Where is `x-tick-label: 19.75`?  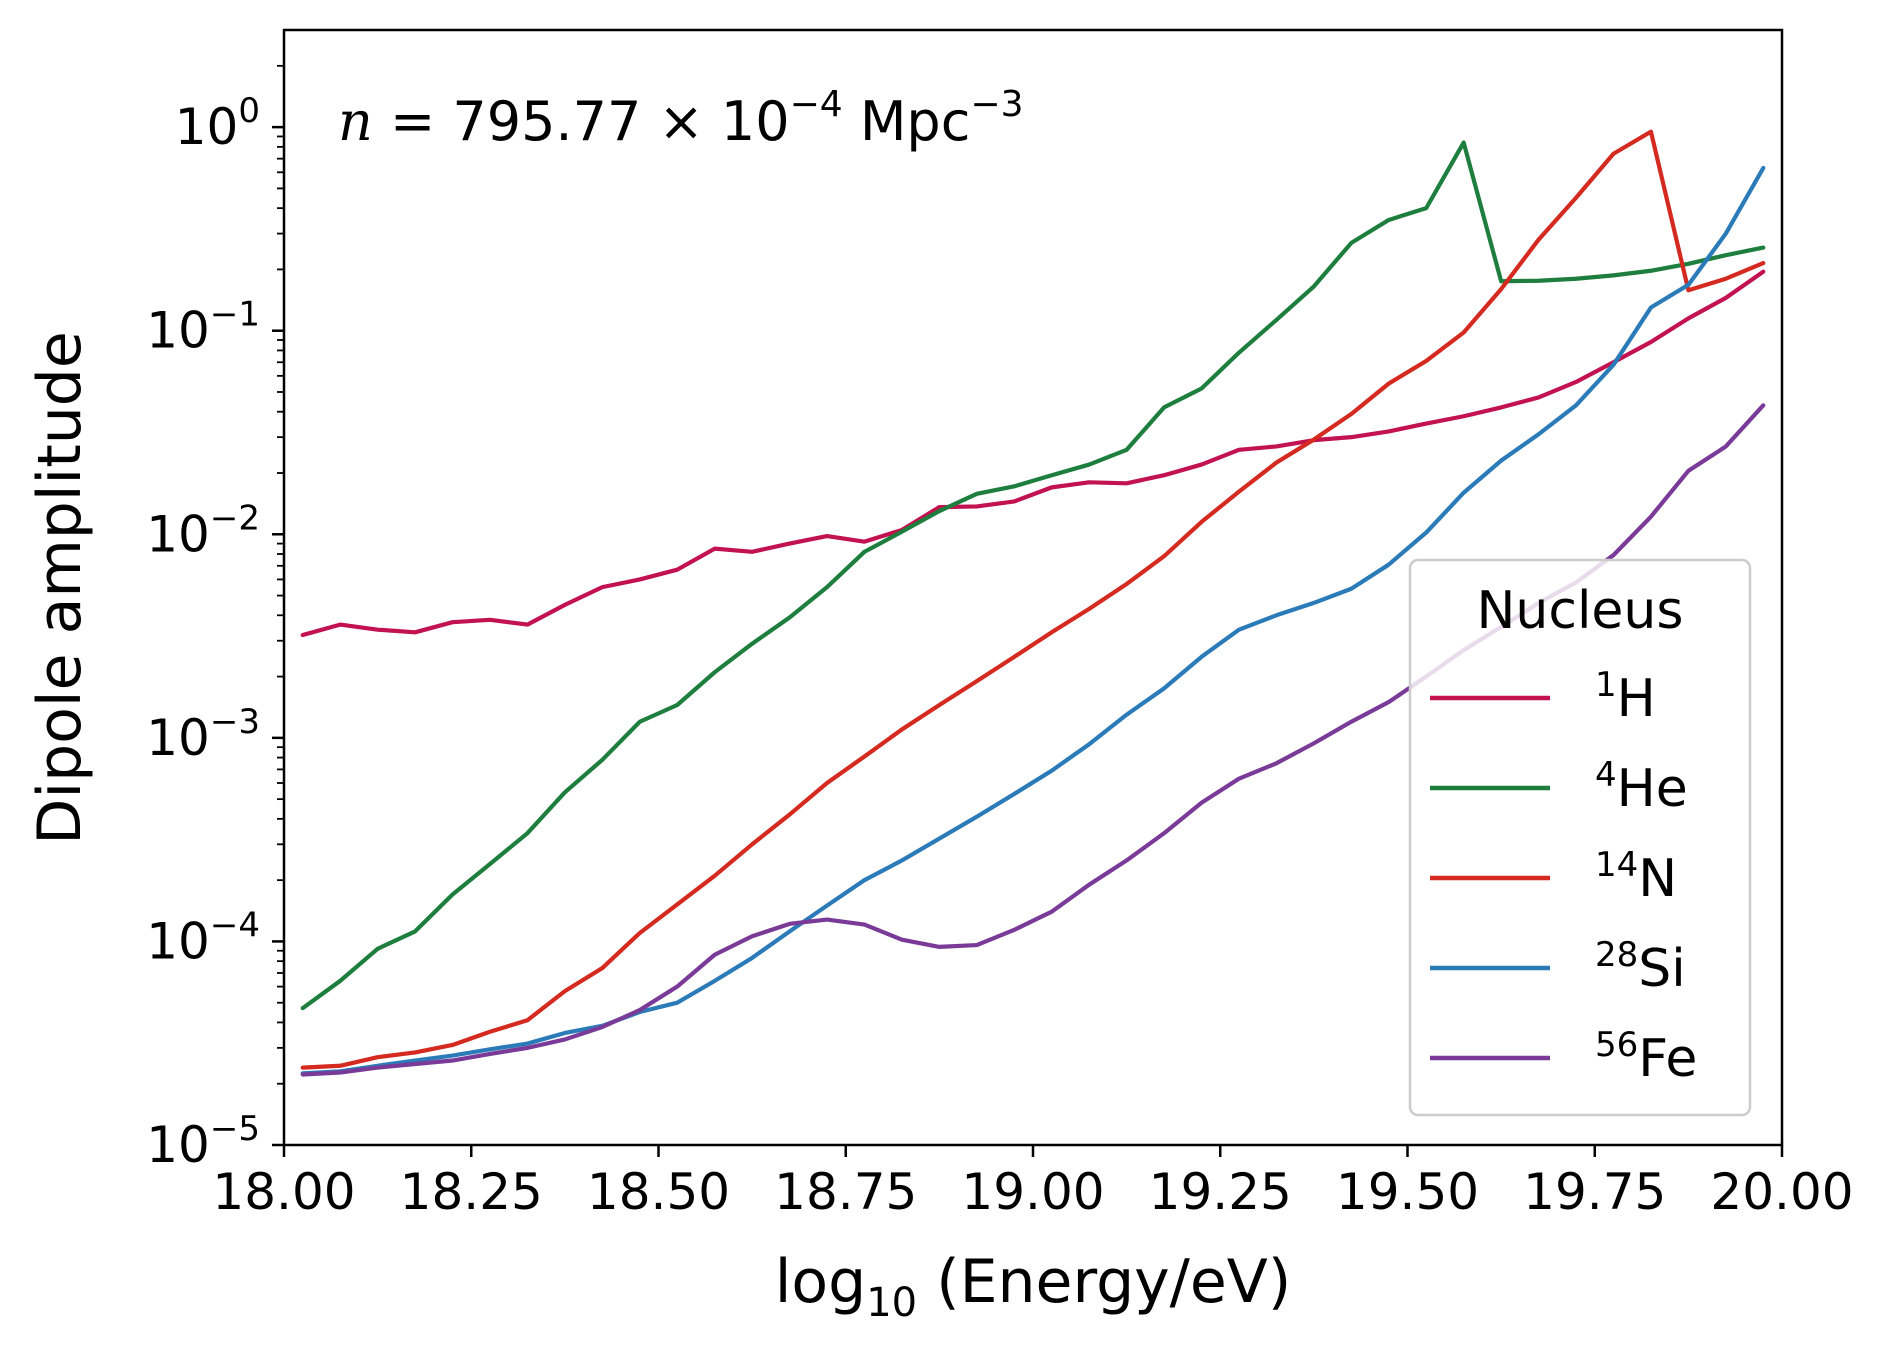 x-tick-label: 19.75 is located at coordinates (1594, 1192).